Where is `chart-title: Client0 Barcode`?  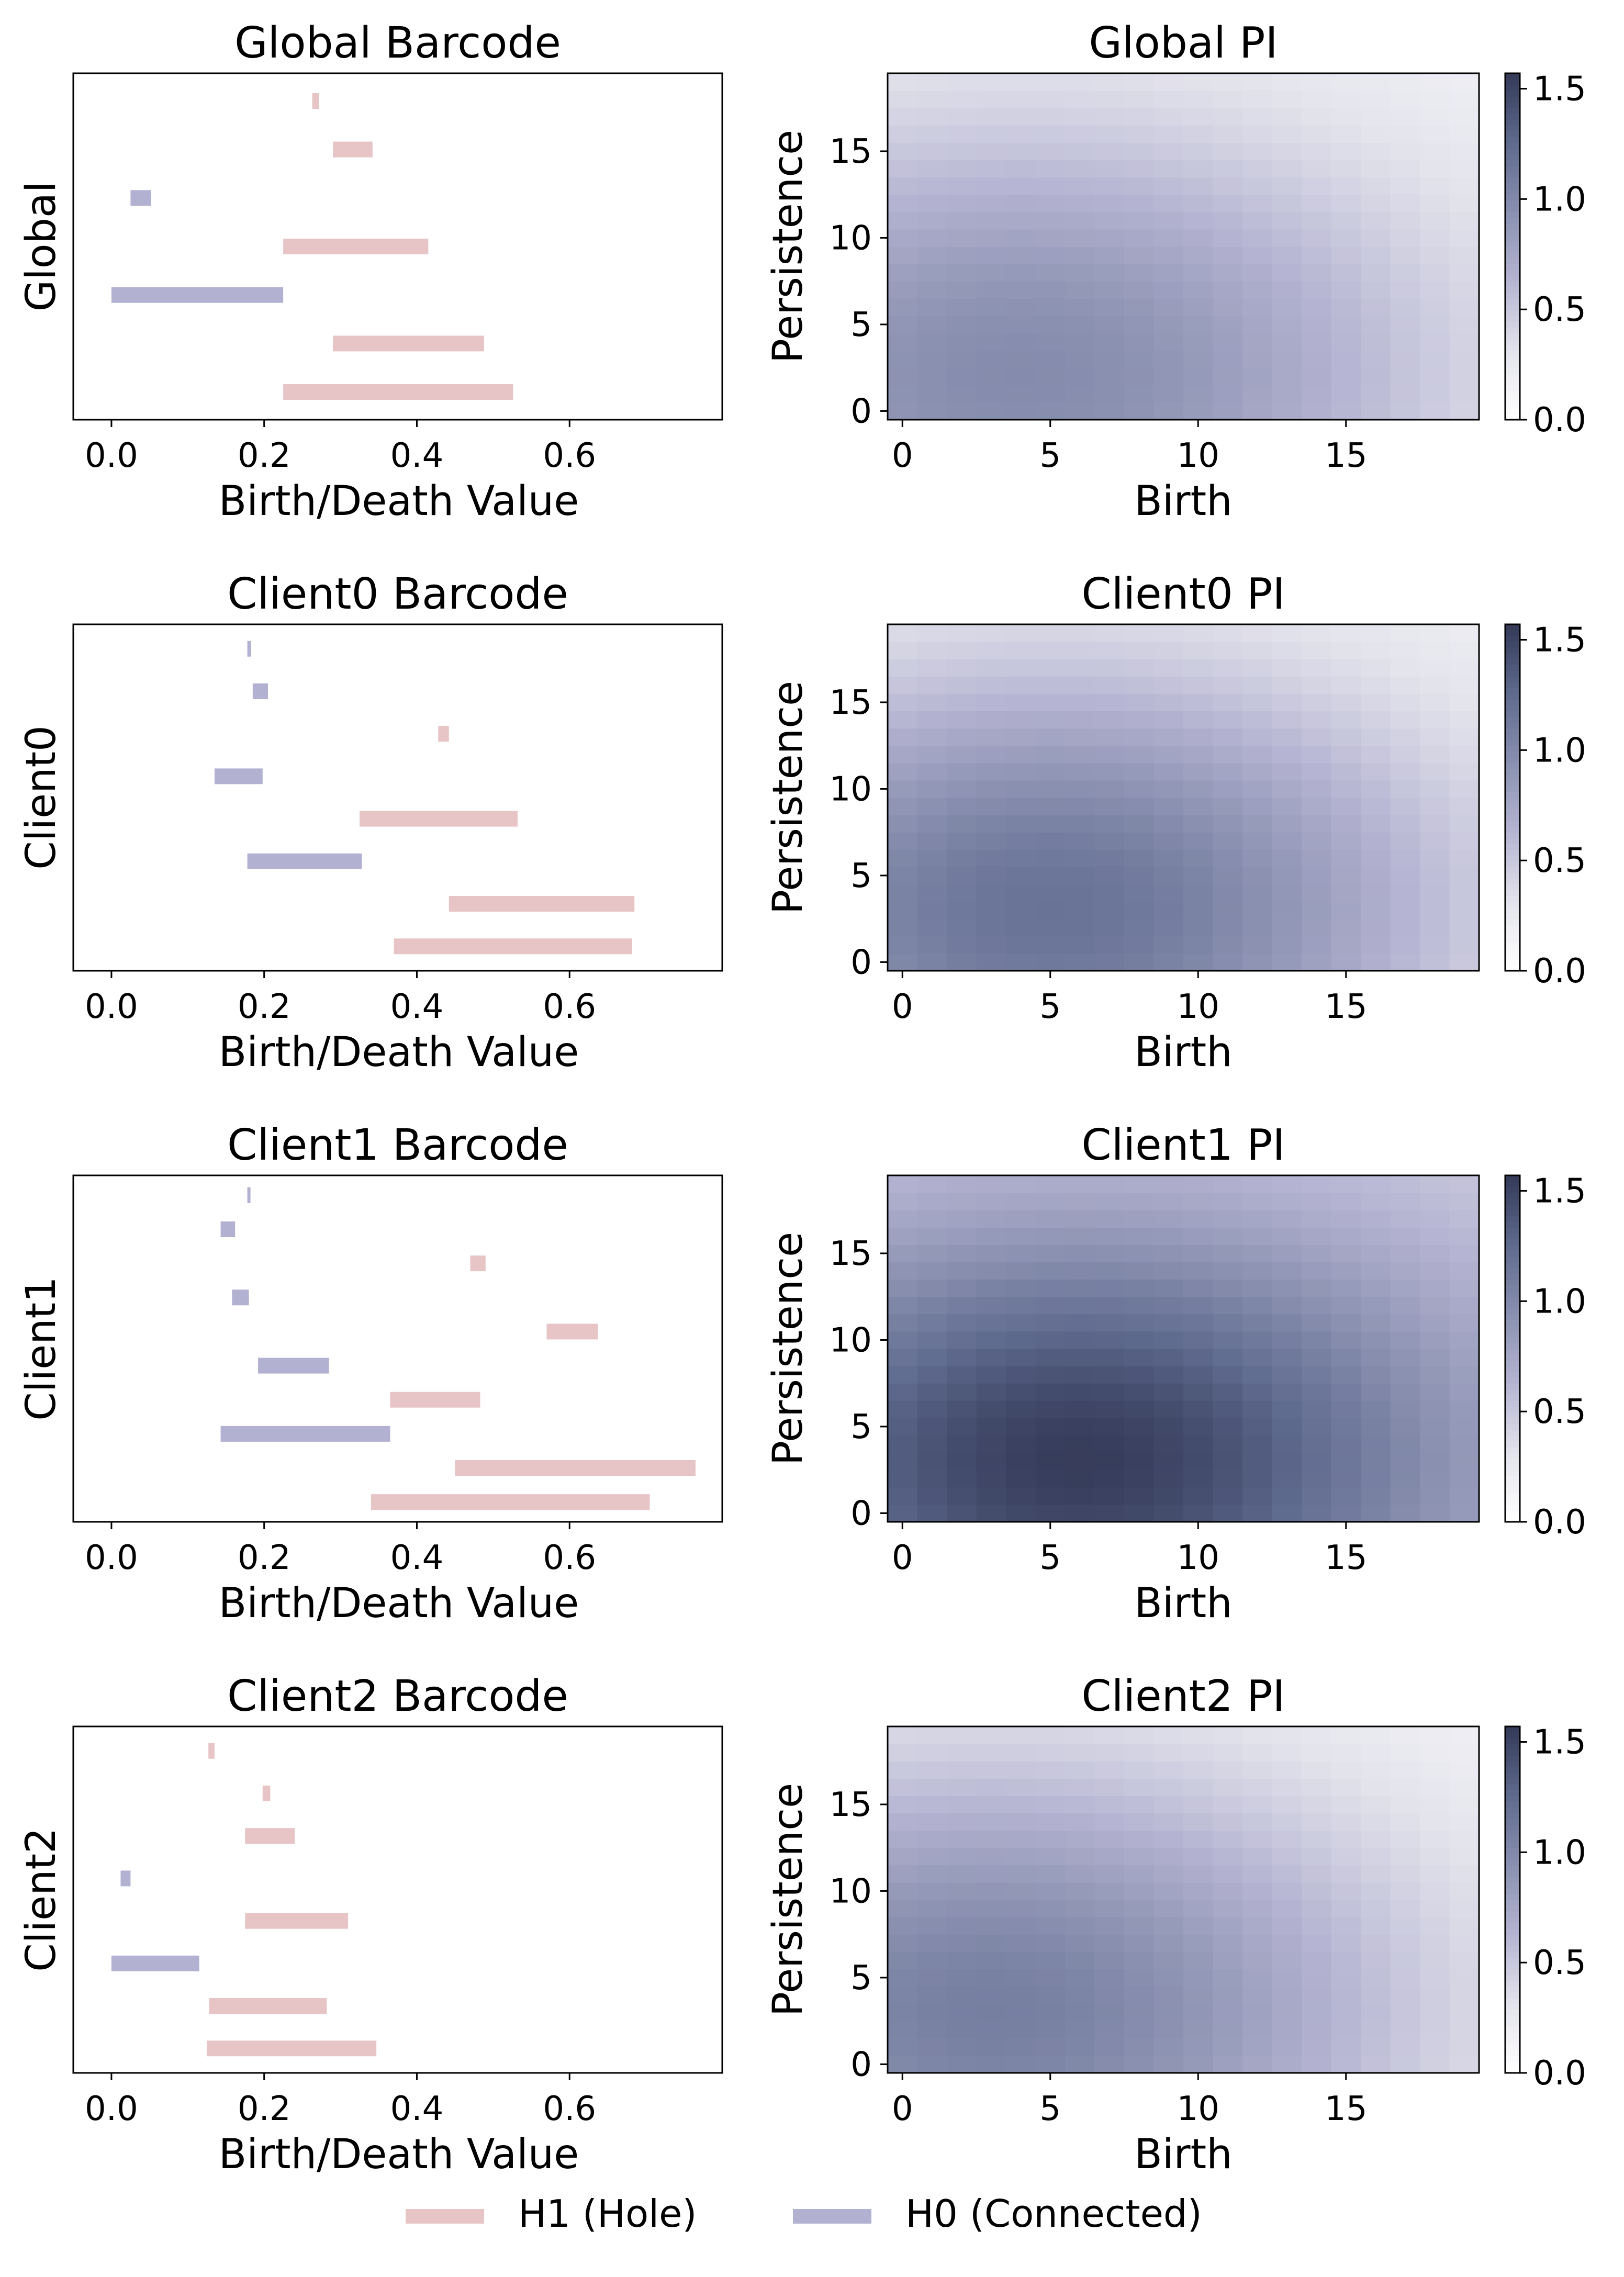 chart-title: Client0 Barcode is located at coordinates (397, 594).